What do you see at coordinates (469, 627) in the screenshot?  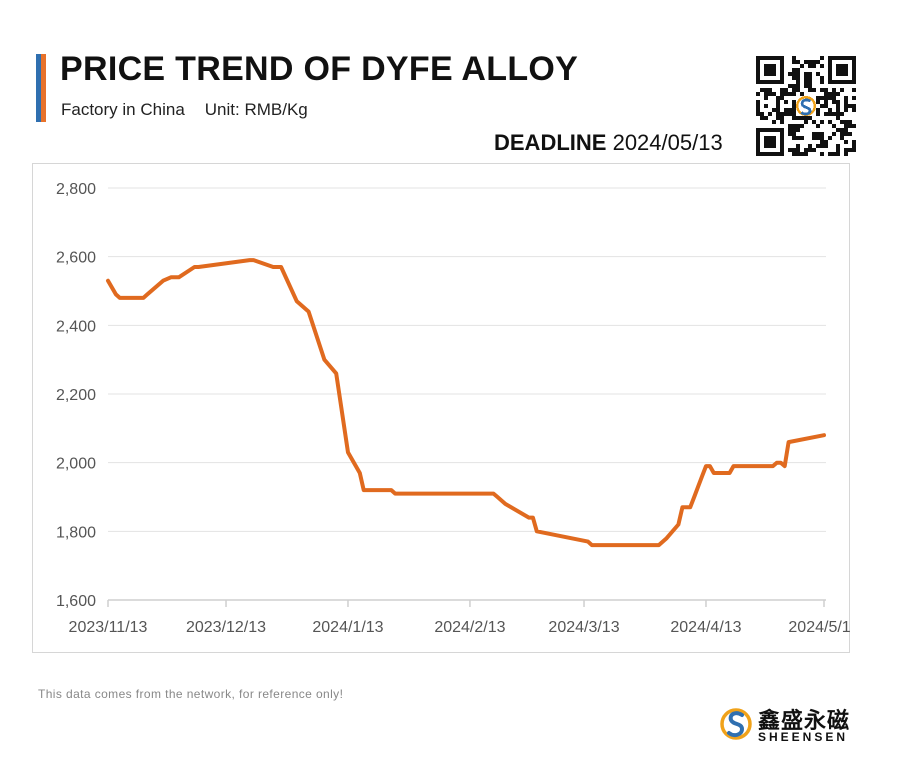 I see `x-tick-label: 2024/2/13` at bounding box center [469, 627].